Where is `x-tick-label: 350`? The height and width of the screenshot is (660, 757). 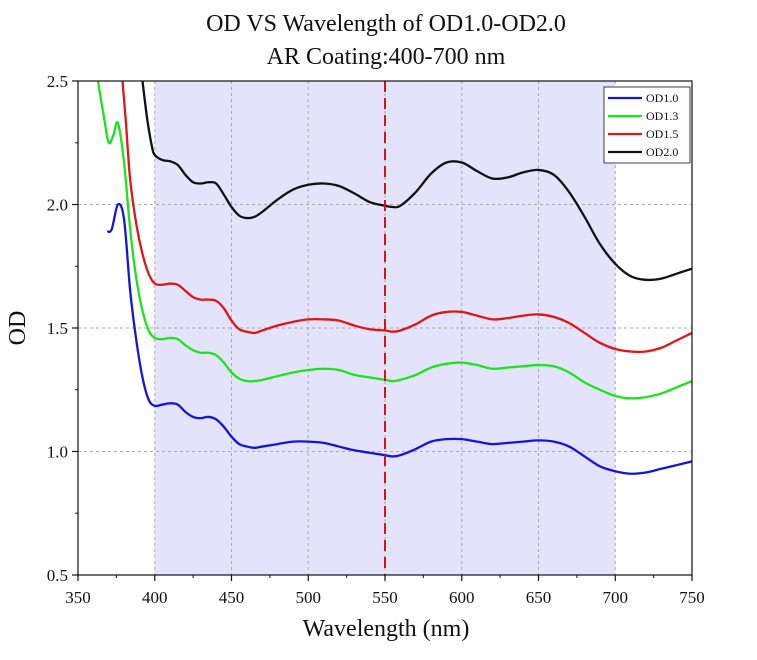 x-tick-label: 350 is located at coordinates (78, 597).